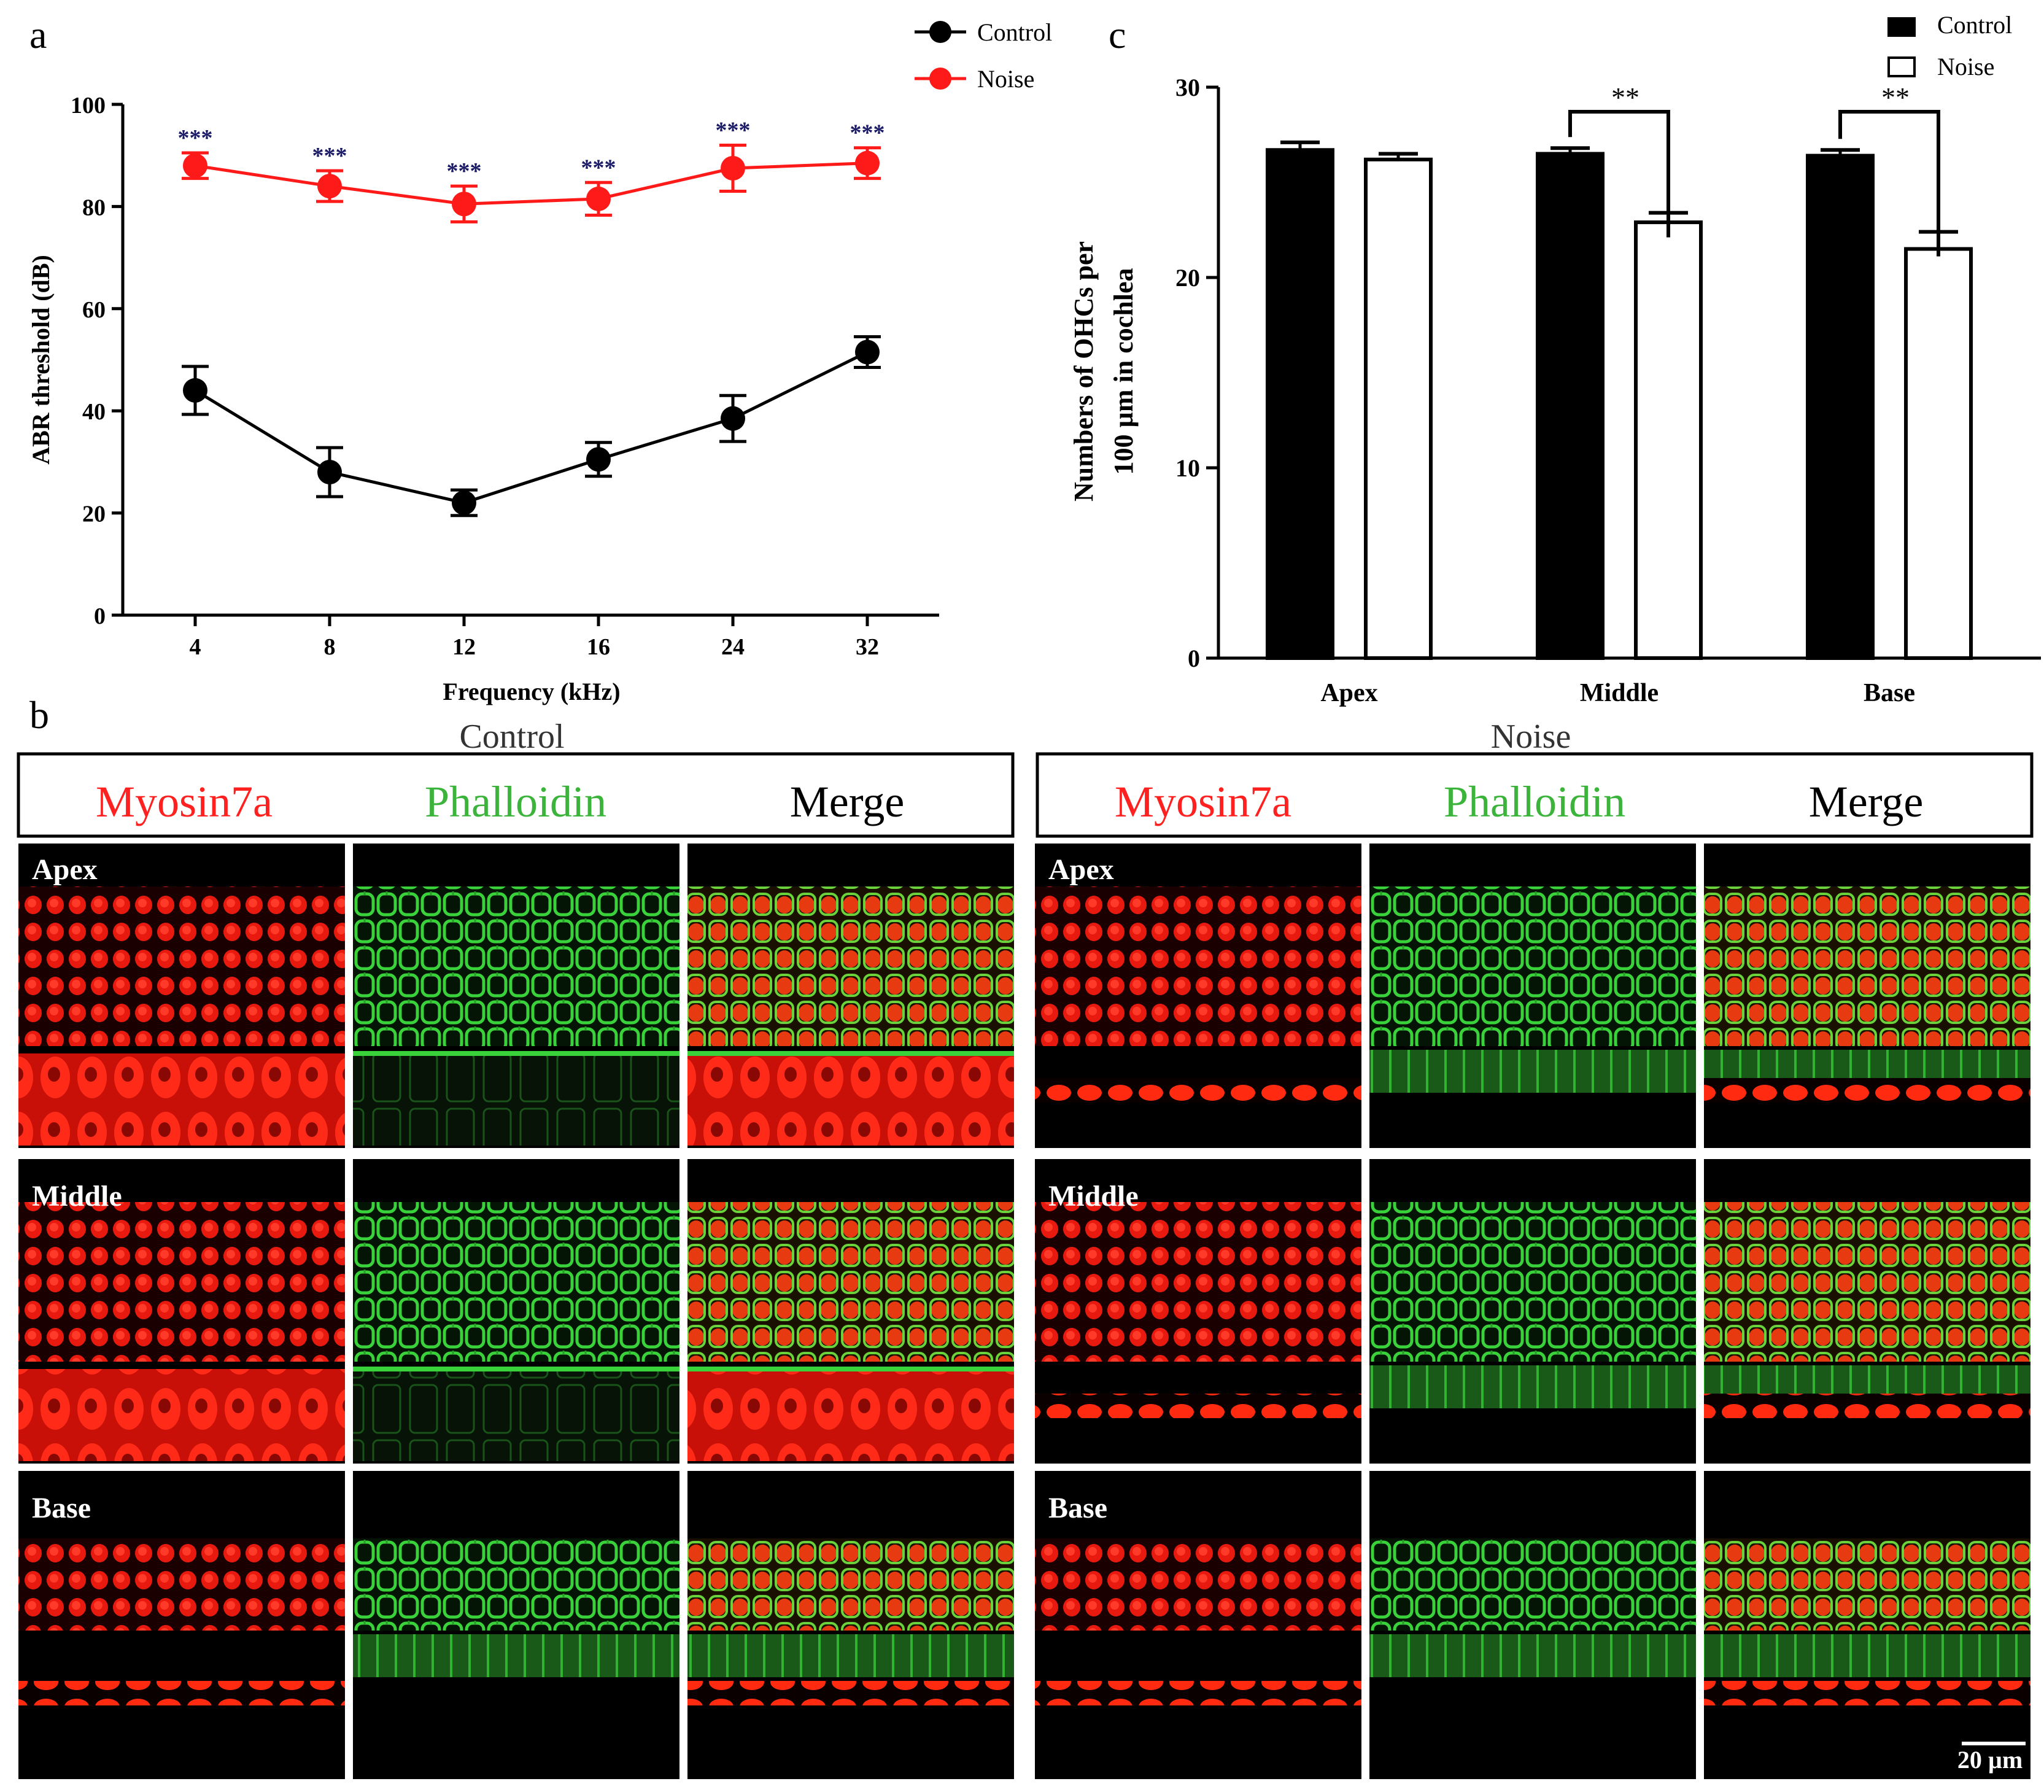 Image resolution: width=2044 pixels, height=1792 pixels. What do you see at coordinates (1084, 371) in the screenshot?
I see `y-axis-label-line1: Numbers of OHCs per` at bounding box center [1084, 371].